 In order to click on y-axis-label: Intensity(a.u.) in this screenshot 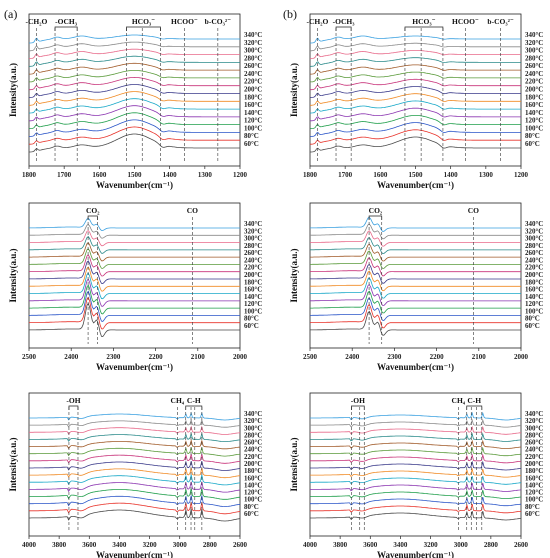, I will do `click(13, 464)`.